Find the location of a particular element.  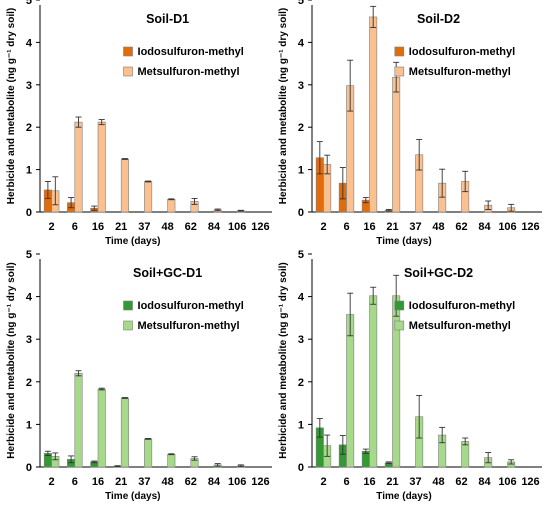

panel-title: Soil+GC-D2 is located at coordinates (438, 273).